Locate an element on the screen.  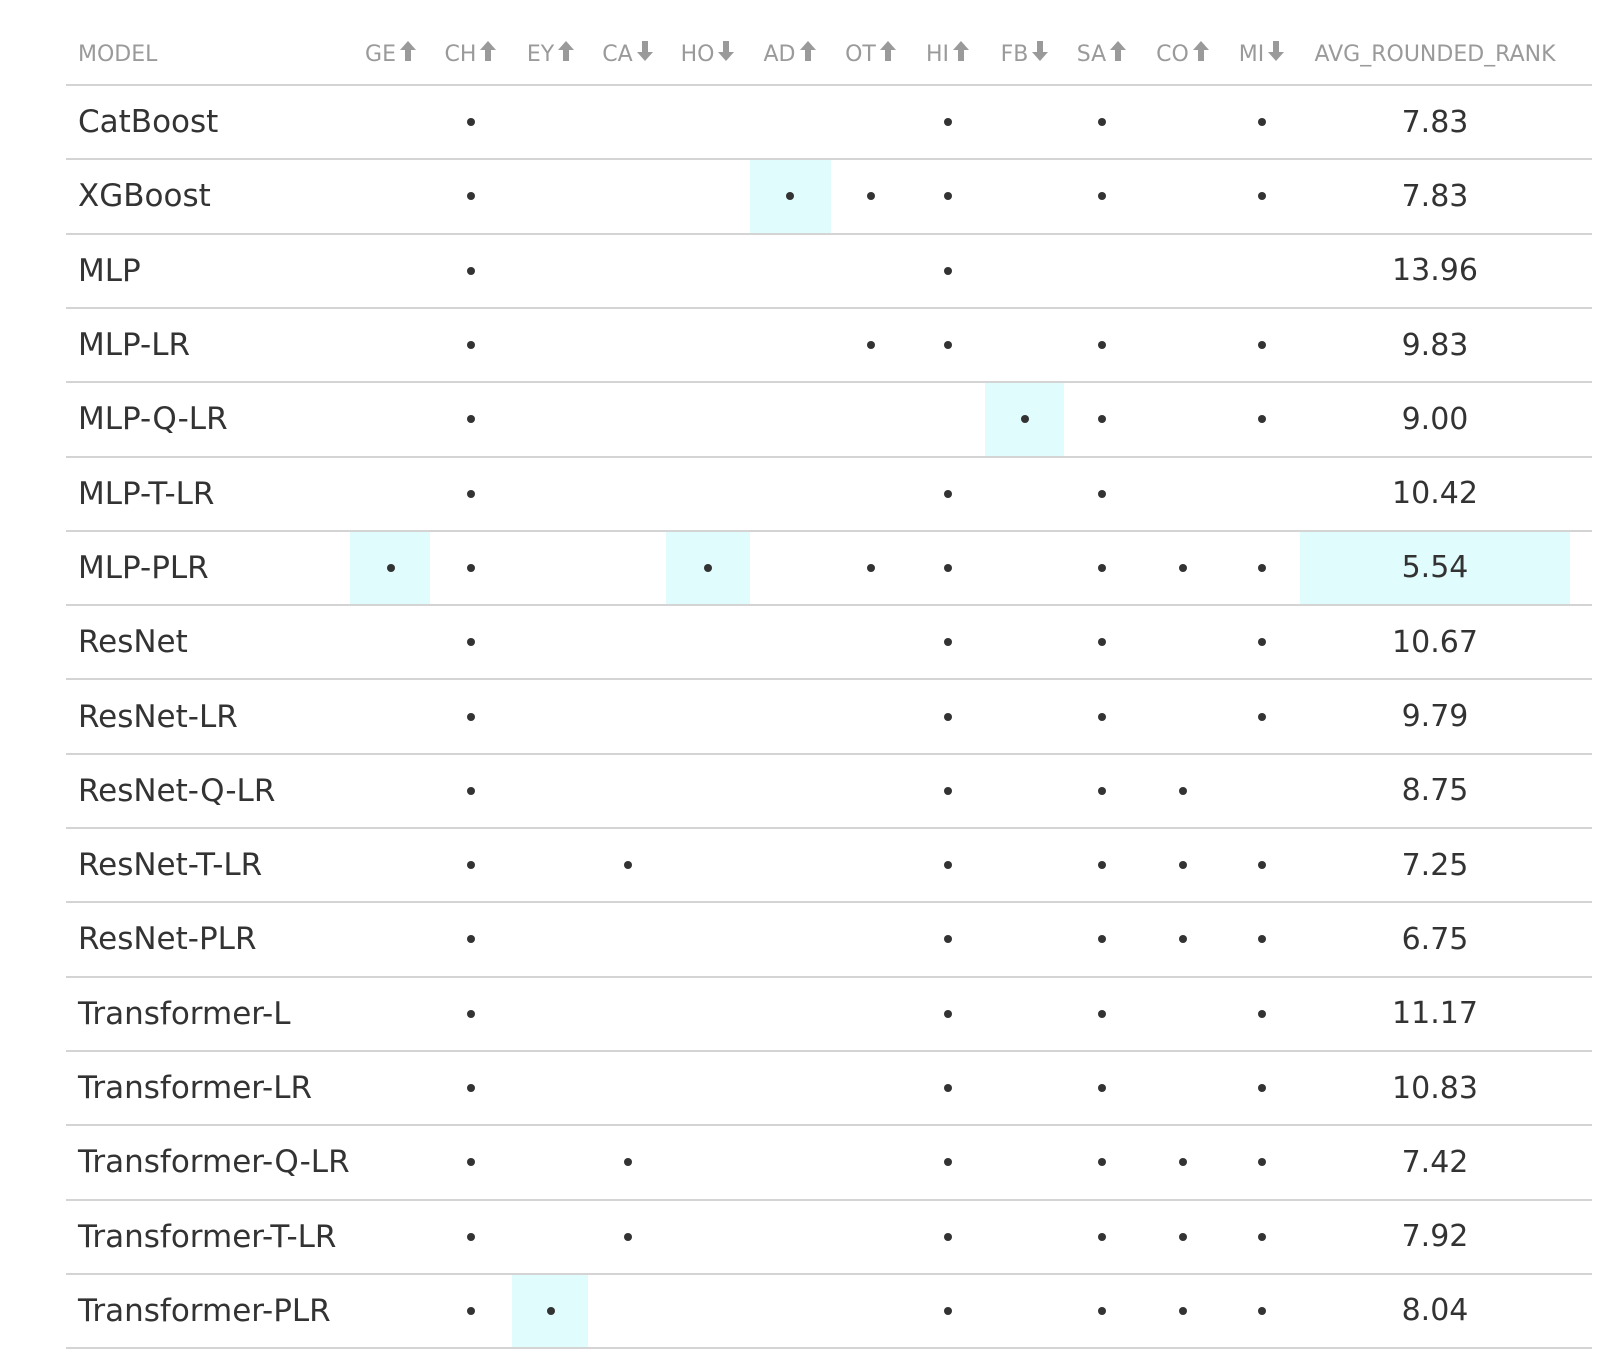
column-header-ho: HO is located at coordinates (708, 54).